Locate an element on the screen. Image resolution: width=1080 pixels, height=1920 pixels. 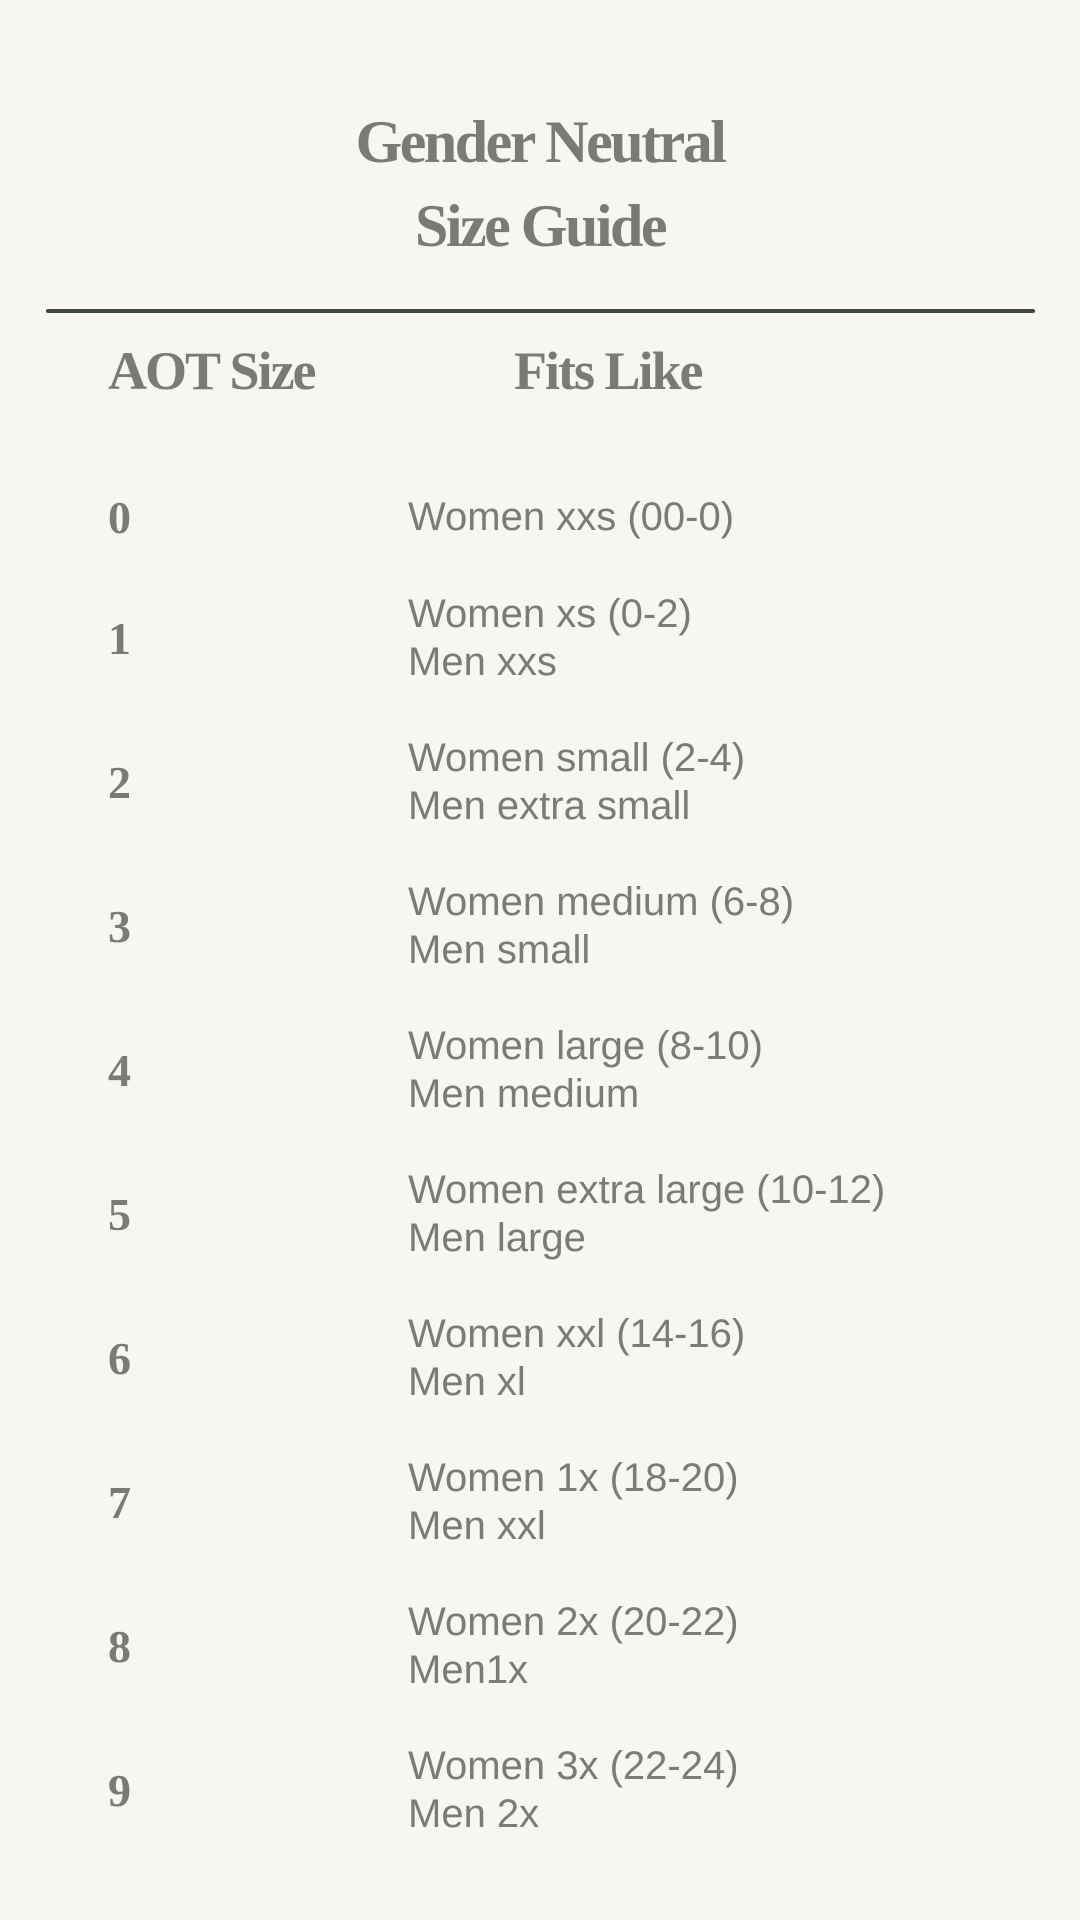
men-size: Men medium is located at coordinates (524, 1094).